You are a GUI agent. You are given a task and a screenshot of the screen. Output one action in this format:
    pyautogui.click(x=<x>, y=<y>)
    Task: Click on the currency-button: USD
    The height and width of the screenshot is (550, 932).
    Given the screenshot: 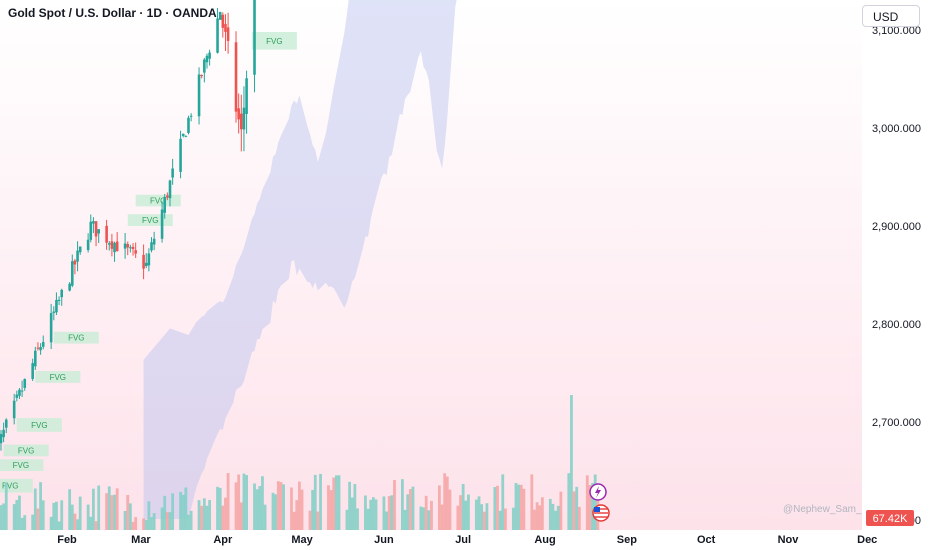 What is the action you would take?
    pyautogui.click(x=891, y=16)
    